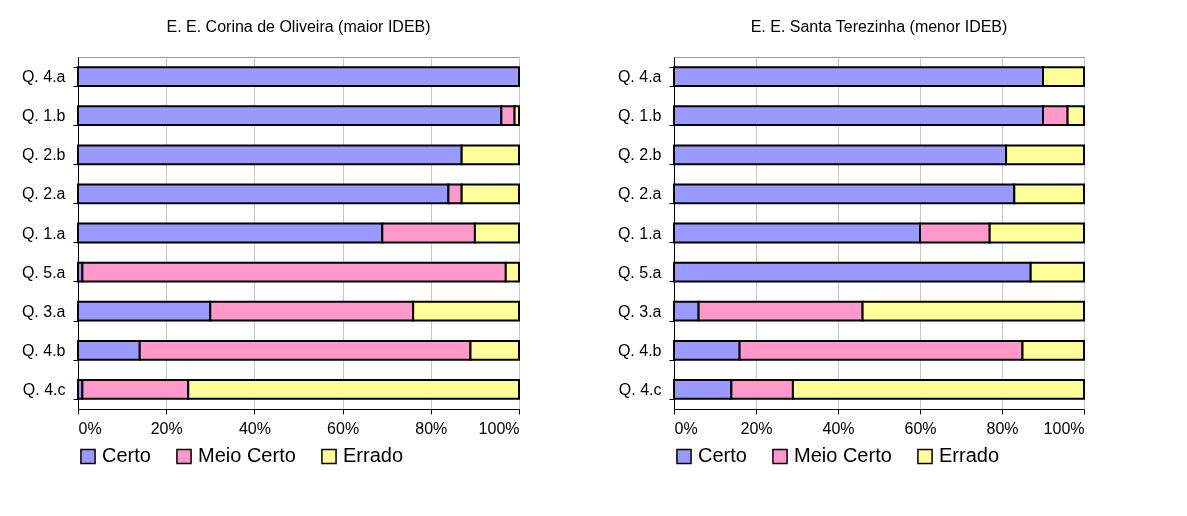 This screenshot has width=1187, height=516. What do you see at coordinates (298, 26) in the screenshot?
I see `chart-title: E. E. Corina de Oliveira (maior IDEB)` at bounding box center [298, 26].